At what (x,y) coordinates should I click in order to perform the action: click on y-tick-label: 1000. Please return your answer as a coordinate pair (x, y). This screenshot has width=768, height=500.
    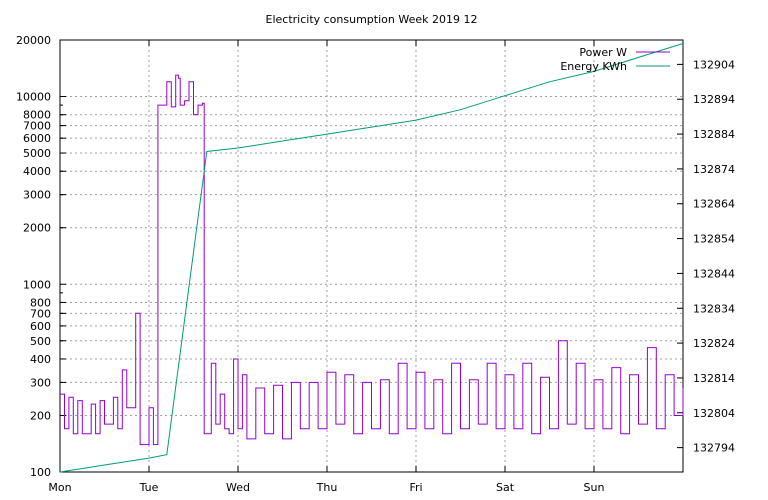
    Looking at the image, I should click on (37, 284).